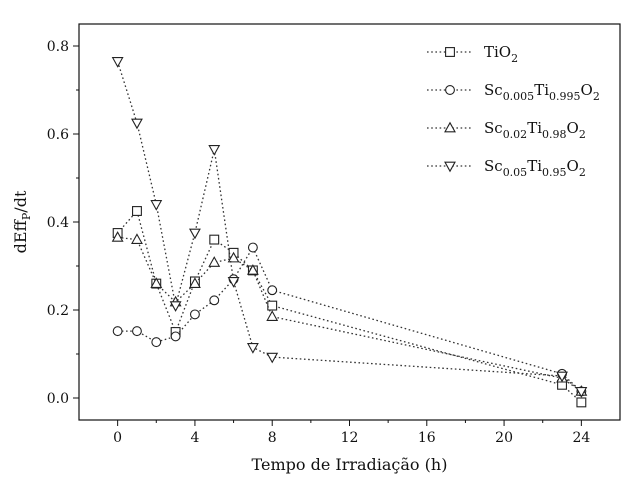  Describe the element at coordinates (58, 311) in the screenshot. I see `y-tick-label: 0.2` at that location.